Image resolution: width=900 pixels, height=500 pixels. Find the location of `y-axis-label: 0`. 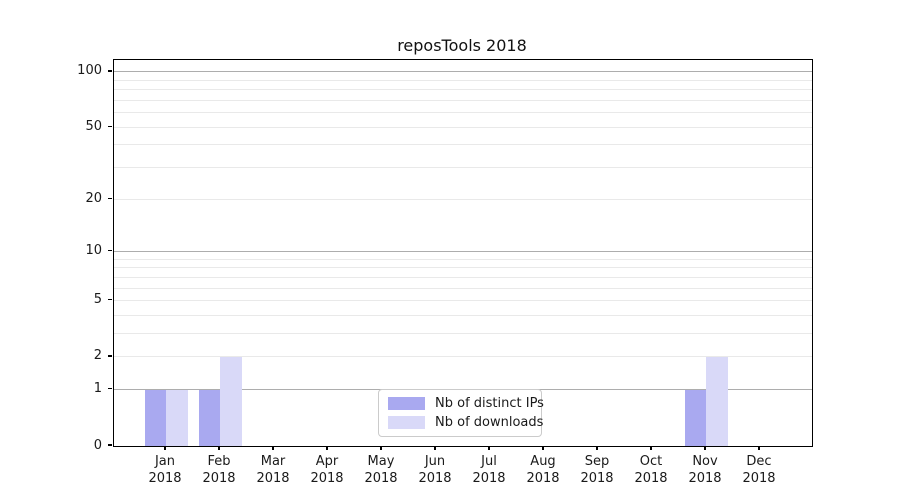

y-axis-label: 0 is located at coordinates (97, 445).